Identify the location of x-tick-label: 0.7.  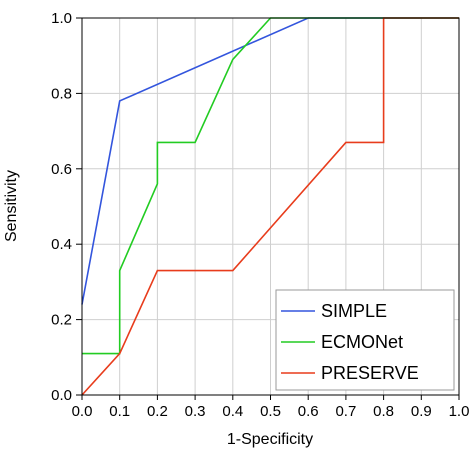
(345, 411).